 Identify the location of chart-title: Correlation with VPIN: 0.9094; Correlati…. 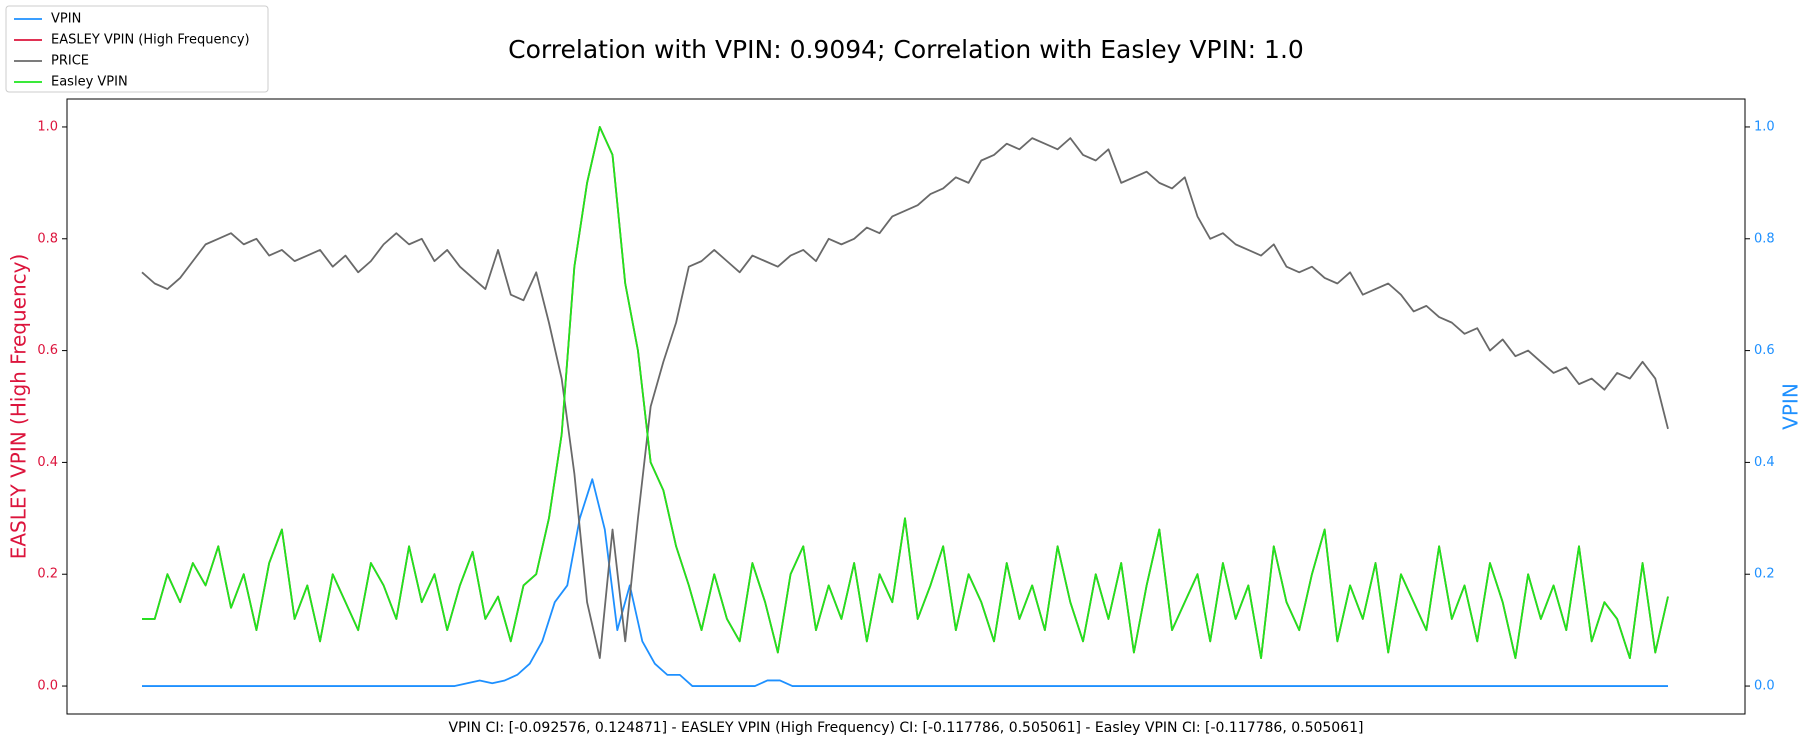
(906, 49).